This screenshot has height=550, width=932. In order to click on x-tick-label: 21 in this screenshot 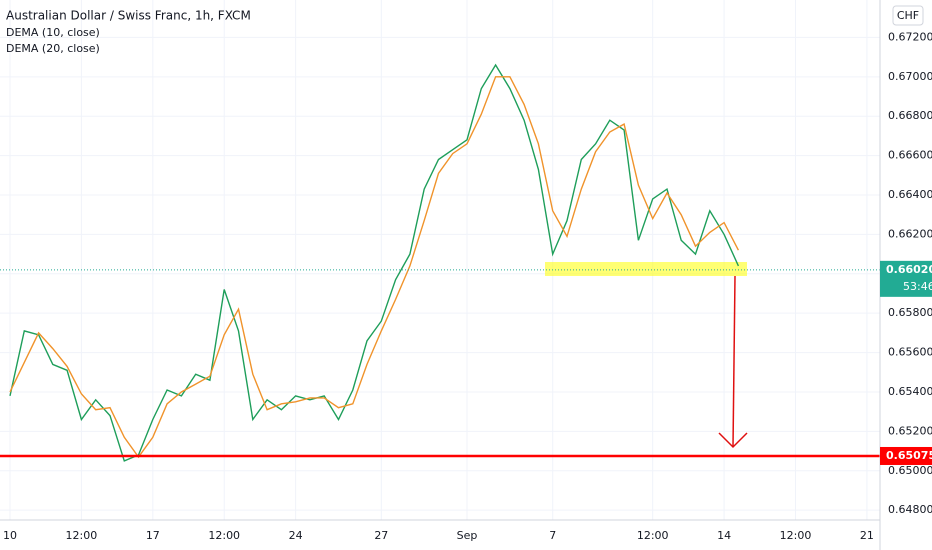, I will do `click(867, 535)`.